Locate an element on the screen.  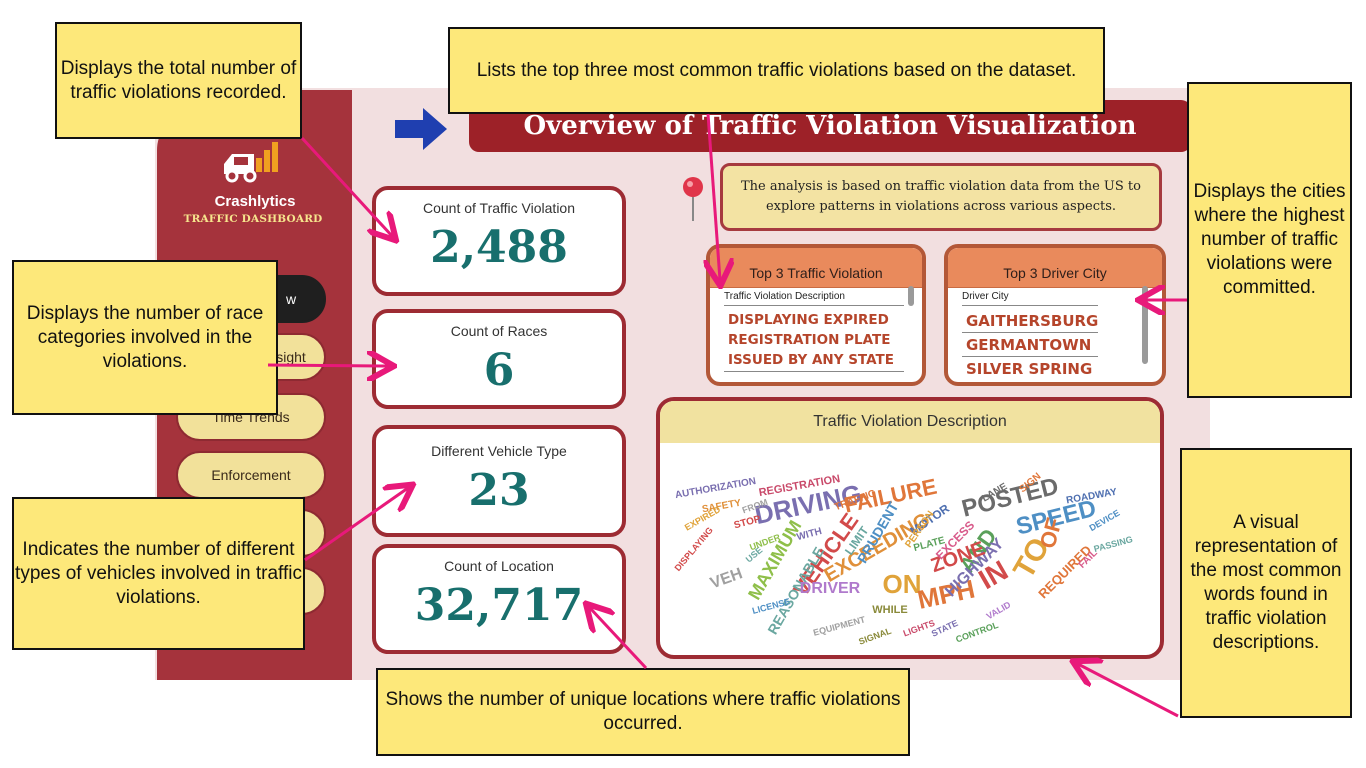
kpi-traffic-violation: Count of Traffic Violation 2,488 is located at coordinates (499, 241).